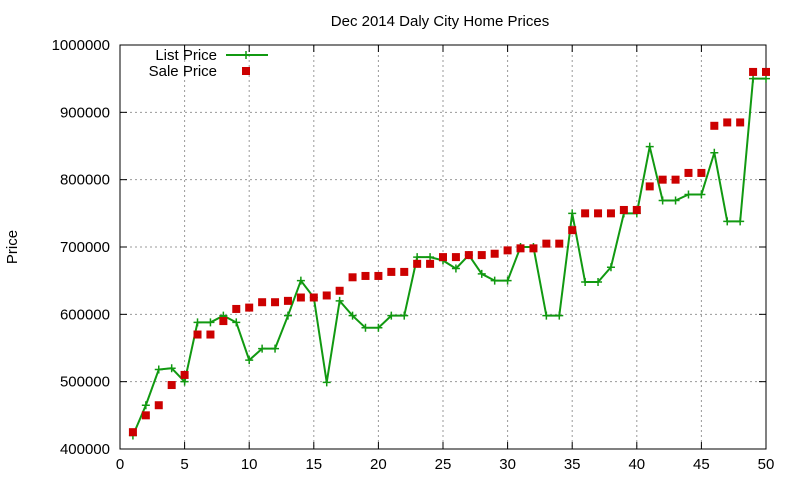 The image size is (800, 480). Describe the element at coordinates (186, 55) in the screenshot. I see `legend-label-list-price: List Price` at that location.